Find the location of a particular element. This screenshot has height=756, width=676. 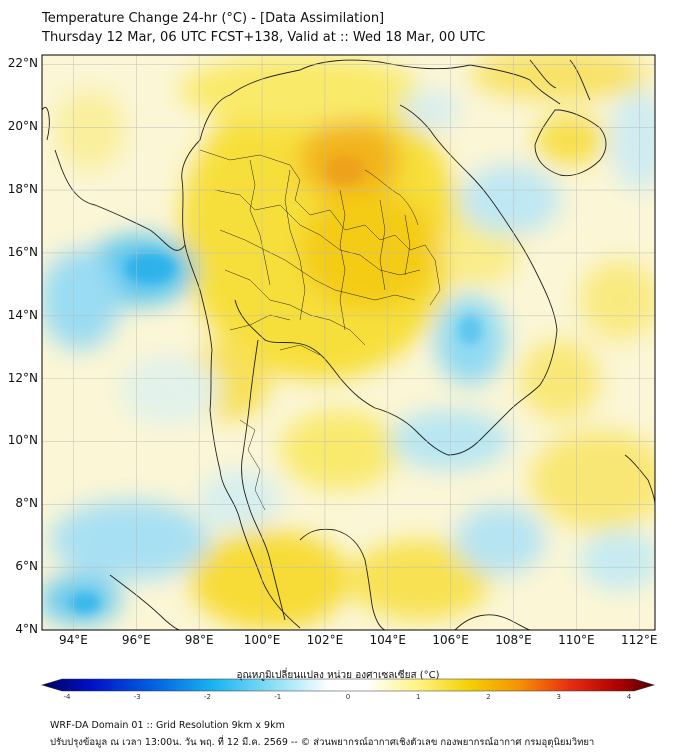

lon-tick-label: 100°E is located at coordinates (262, 640).